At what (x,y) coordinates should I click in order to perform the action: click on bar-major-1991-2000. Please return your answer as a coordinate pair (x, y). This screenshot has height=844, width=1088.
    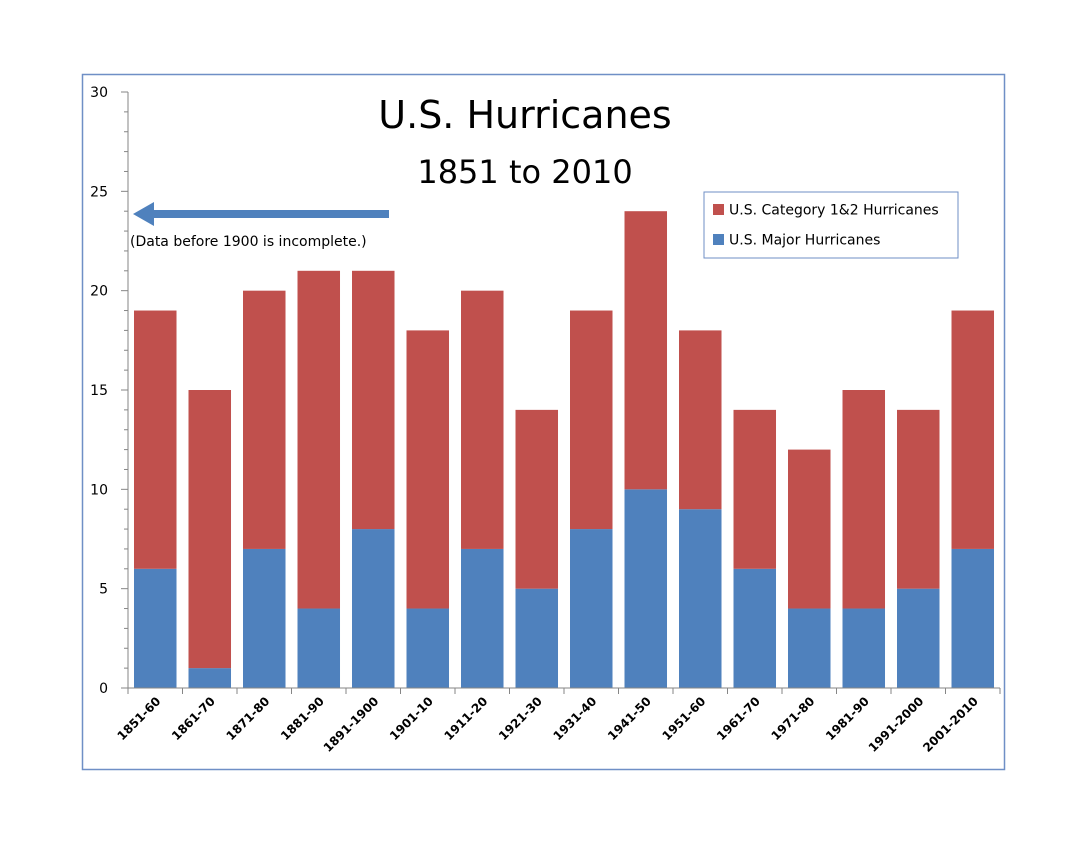
    Looking at the image, I should click on (918, 638).